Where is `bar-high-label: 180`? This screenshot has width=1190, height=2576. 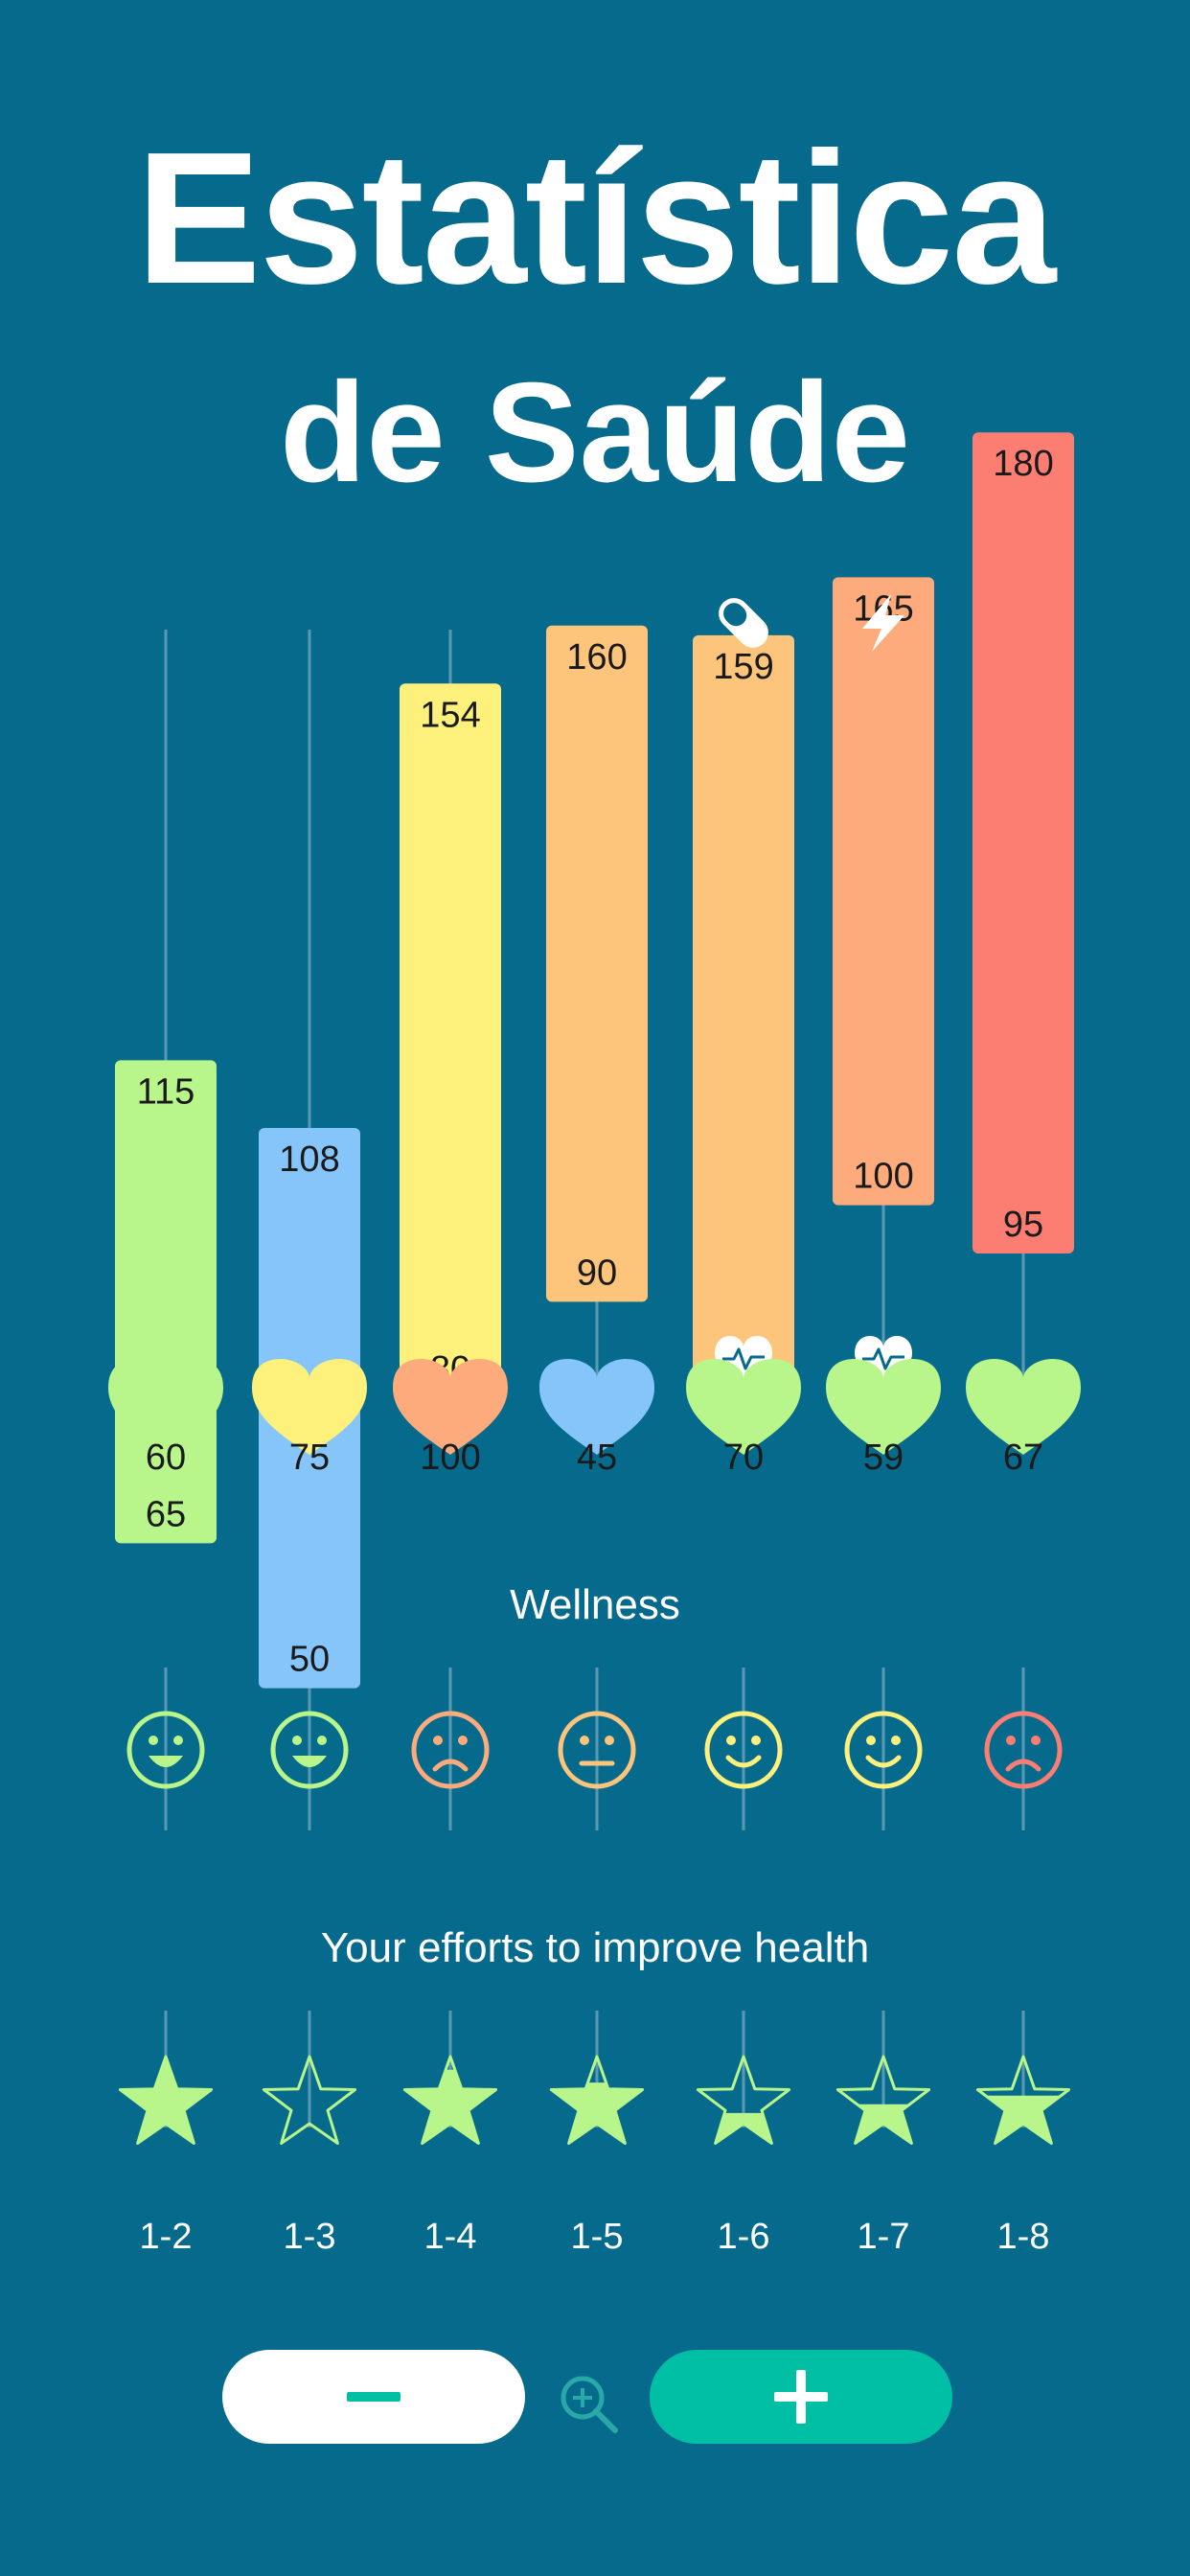 bar-high-label: 180 is located at coordinates (1023, 464).